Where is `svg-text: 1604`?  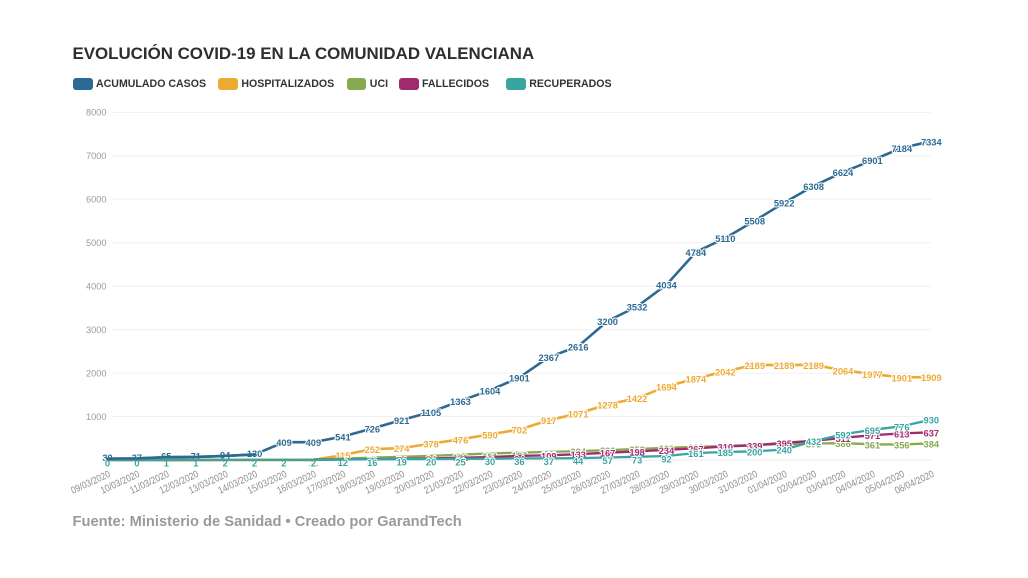
svg-text: 1604 is located at coordinates (491, 391).